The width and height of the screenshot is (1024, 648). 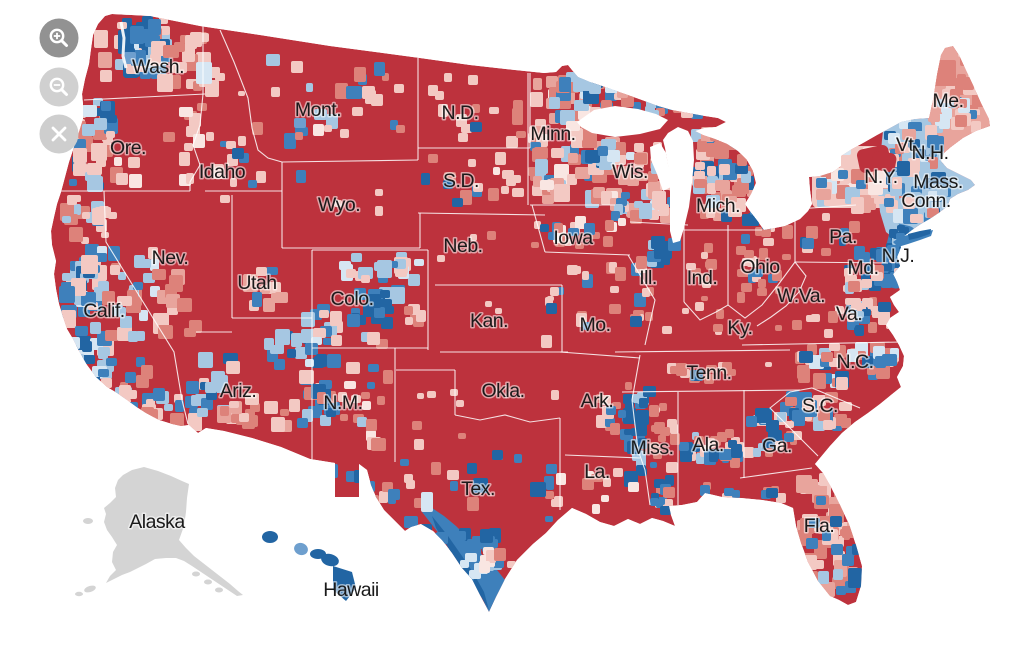 What do you see at coordinates (342, 403) in the screenshot?
I see `svg-text: N.M.` at bounding box center [342, 403].